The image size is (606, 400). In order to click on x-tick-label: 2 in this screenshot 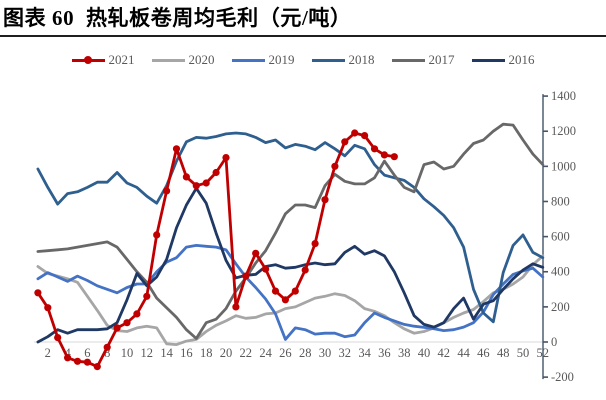, I will do `click(48, 353)`.